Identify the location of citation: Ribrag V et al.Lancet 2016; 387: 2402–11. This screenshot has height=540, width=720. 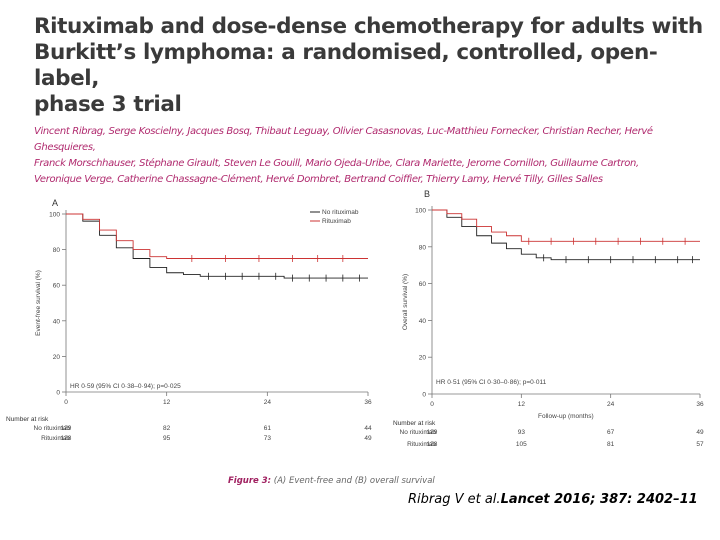
(553, 499).